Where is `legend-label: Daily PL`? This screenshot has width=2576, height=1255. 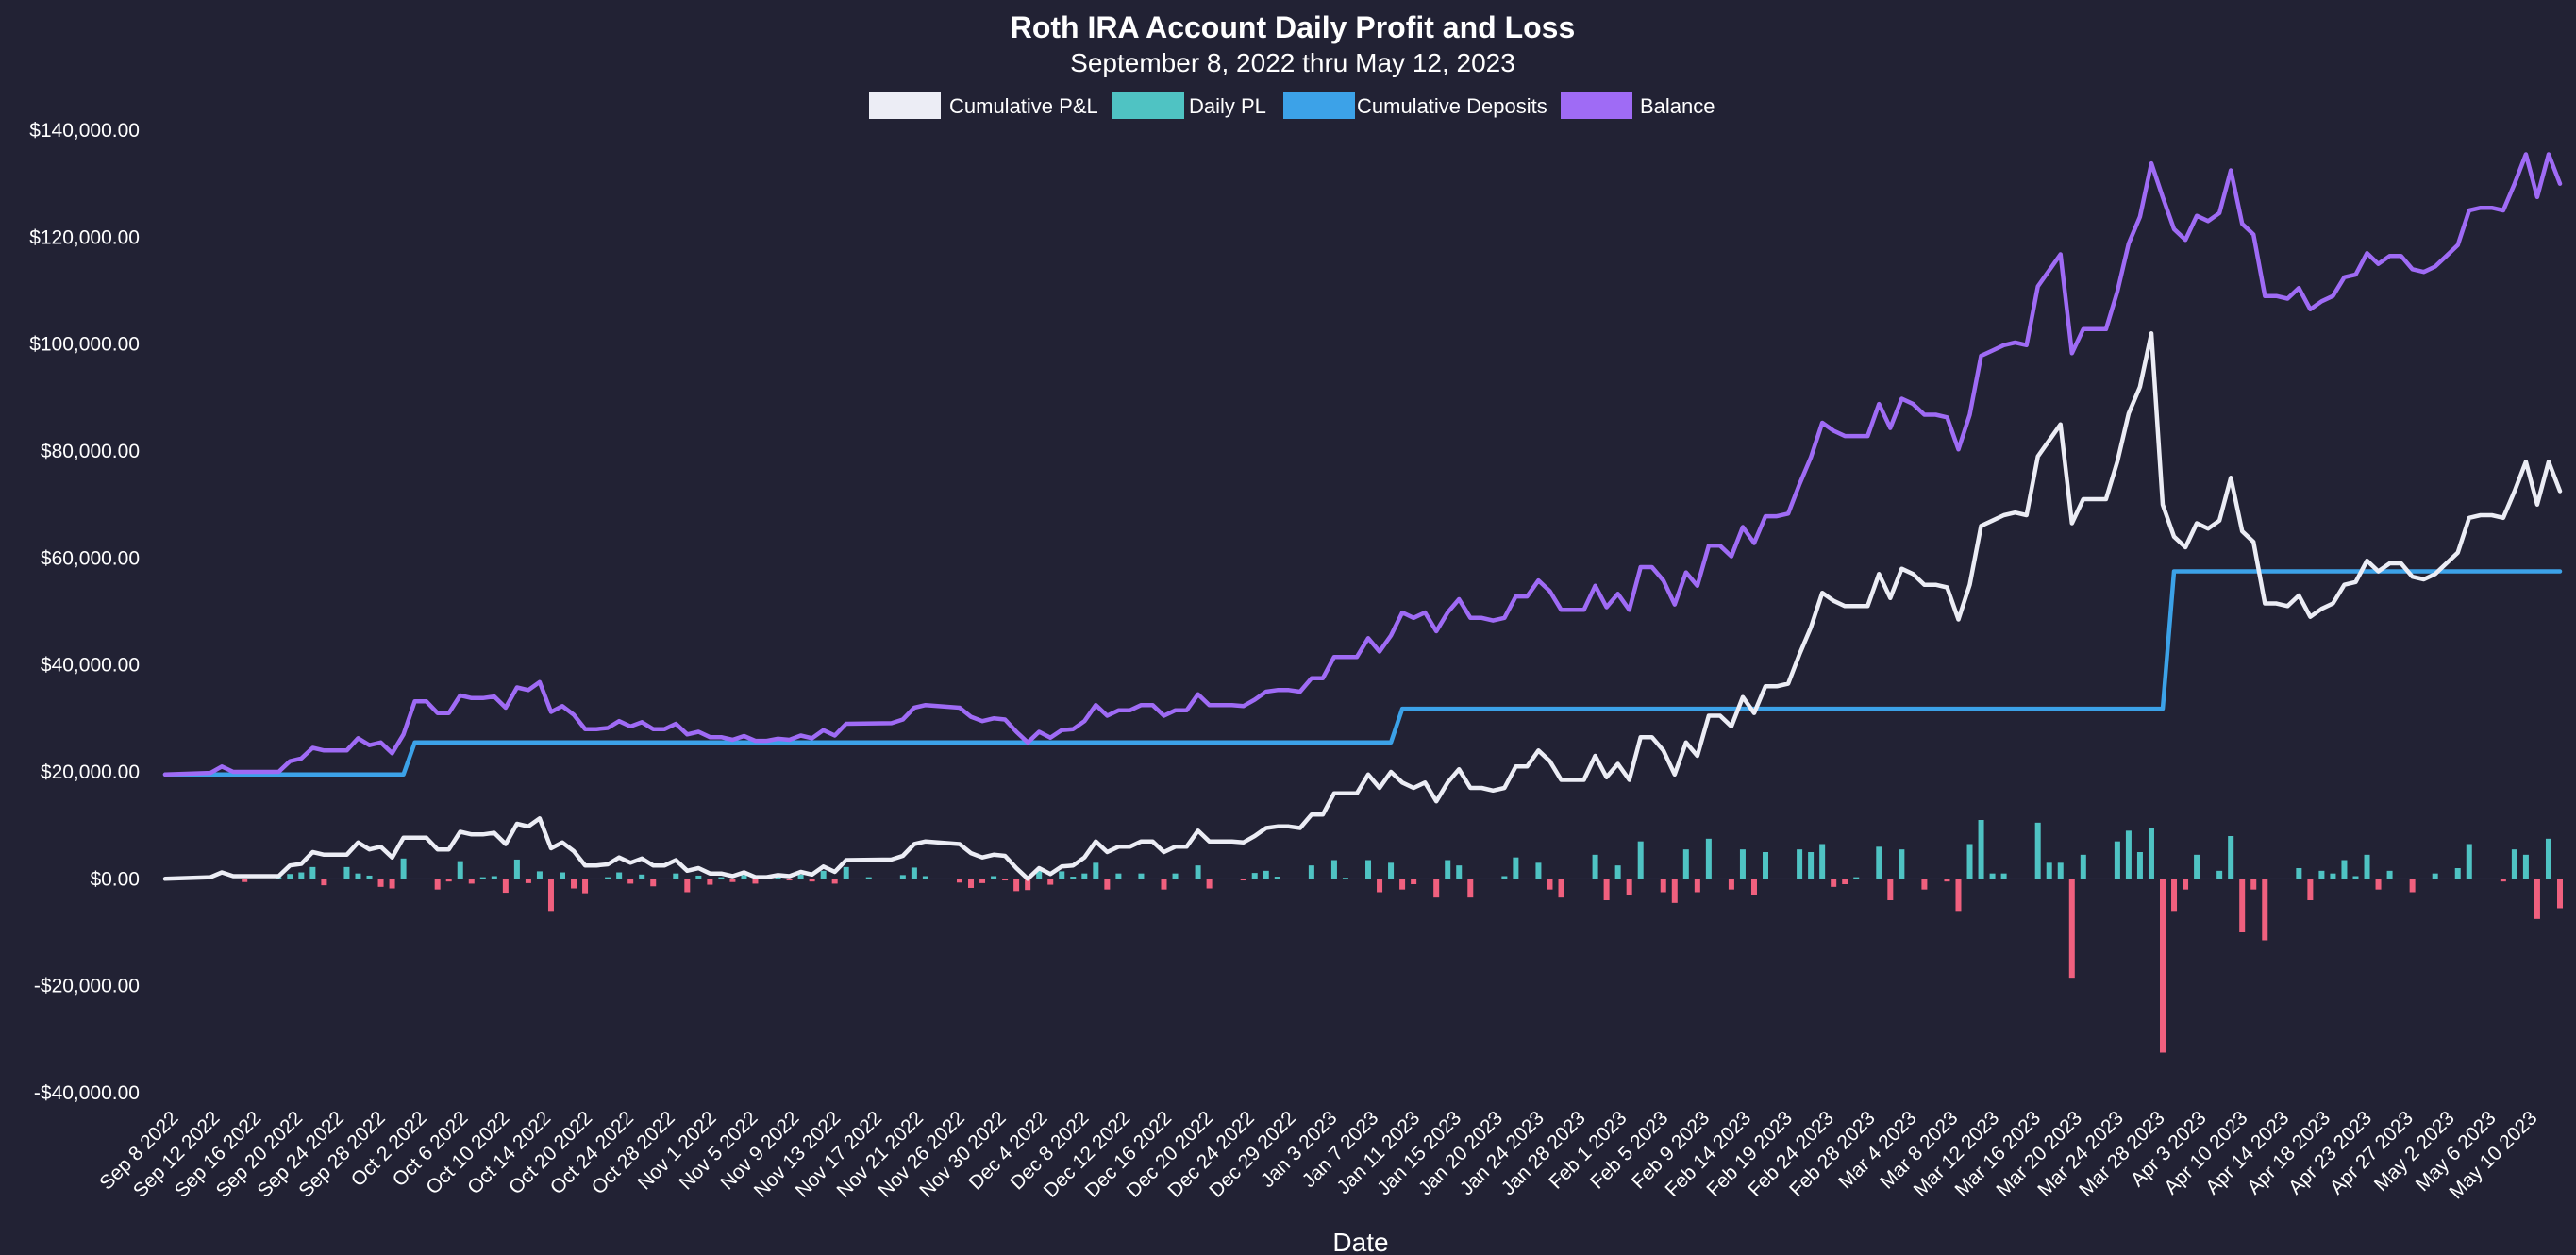 legend-label: Daily PL is located at coordinates (1227, 106).